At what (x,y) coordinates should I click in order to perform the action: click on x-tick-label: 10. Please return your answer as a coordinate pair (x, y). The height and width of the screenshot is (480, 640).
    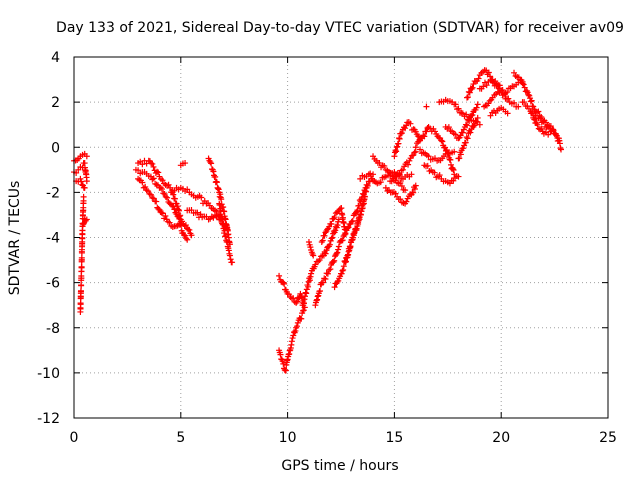
    Looking at the image, I should click on (288, 438).